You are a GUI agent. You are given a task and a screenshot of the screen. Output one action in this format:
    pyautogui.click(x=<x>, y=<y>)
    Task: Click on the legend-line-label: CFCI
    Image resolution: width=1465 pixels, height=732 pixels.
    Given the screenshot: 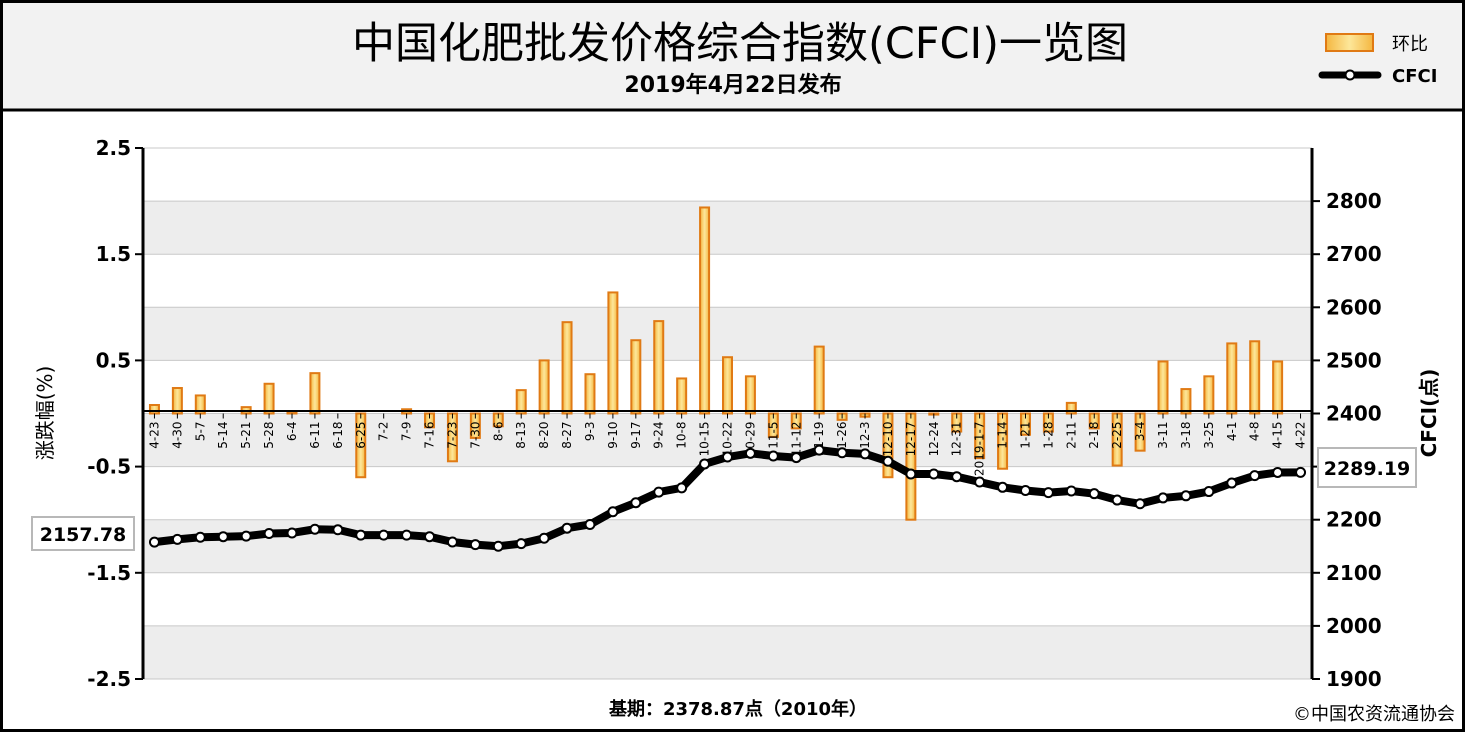 What is the action you would take?
    pyautogui.click(x=1414, y=76)
    